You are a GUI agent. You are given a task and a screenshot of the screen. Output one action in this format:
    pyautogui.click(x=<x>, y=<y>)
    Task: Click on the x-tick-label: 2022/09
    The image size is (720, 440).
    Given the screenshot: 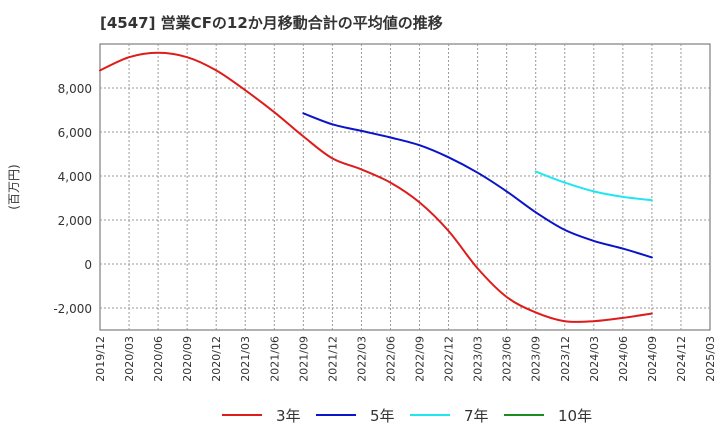 What is the action you would take?
    pyautogui.click(x=420, y=359)
    